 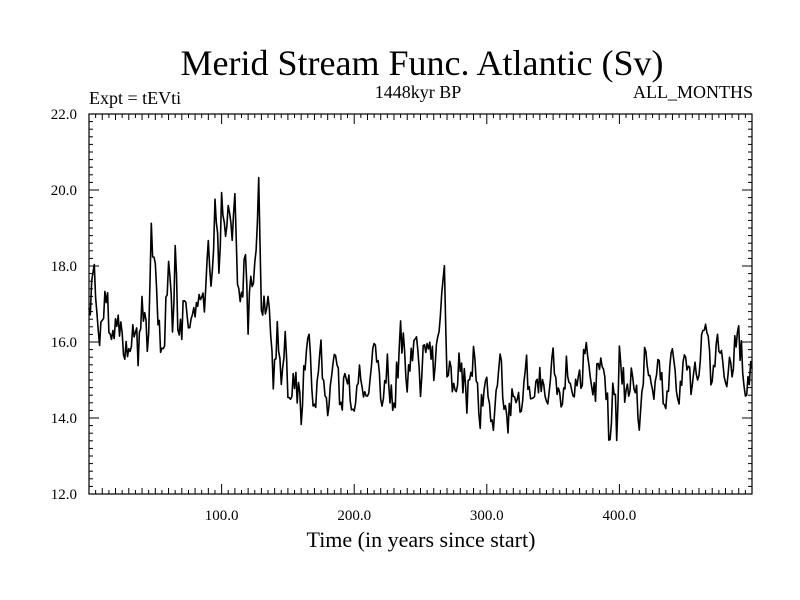 What do you see at coordinates (64, 191) in the screenshot?
I see `y-tick-label: 20.0` at bounding box center [64, 191].